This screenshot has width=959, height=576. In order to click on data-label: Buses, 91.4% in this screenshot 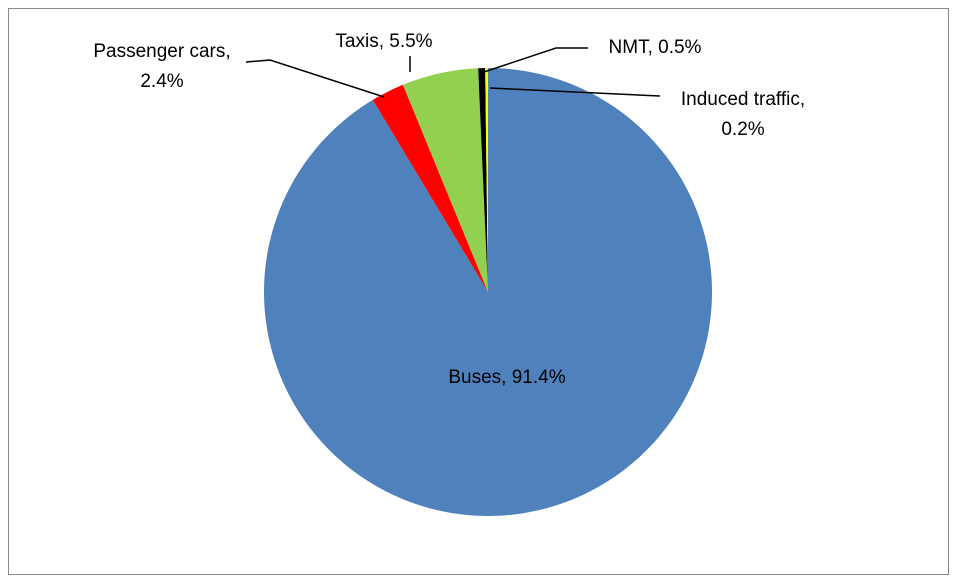, I will do `click(506, 377)`.